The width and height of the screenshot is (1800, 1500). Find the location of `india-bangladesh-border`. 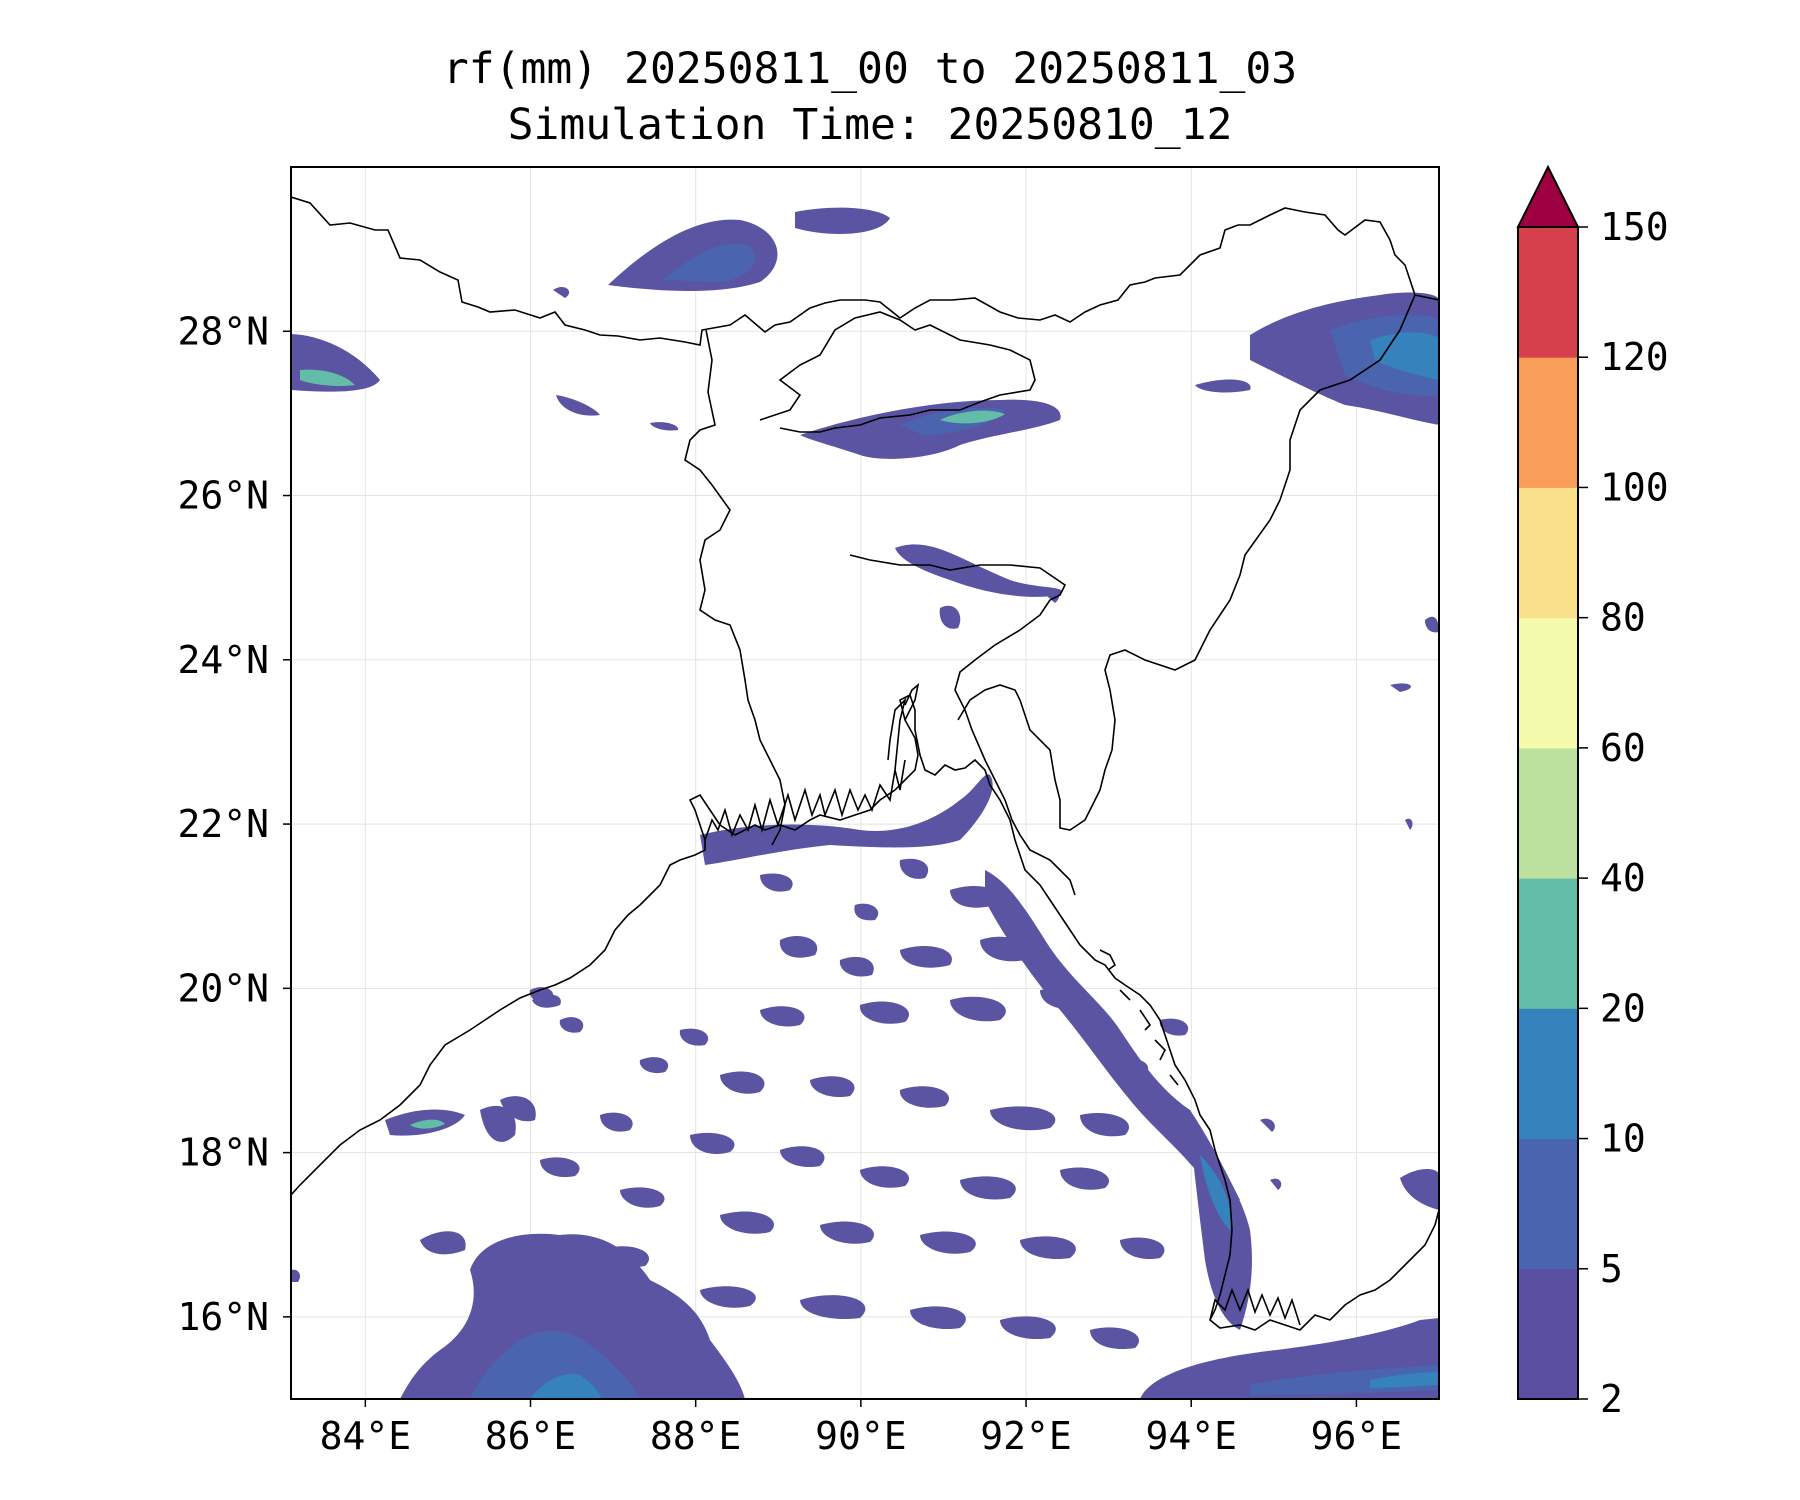

india-bangladesh-border is located at coordinates (735, 587).